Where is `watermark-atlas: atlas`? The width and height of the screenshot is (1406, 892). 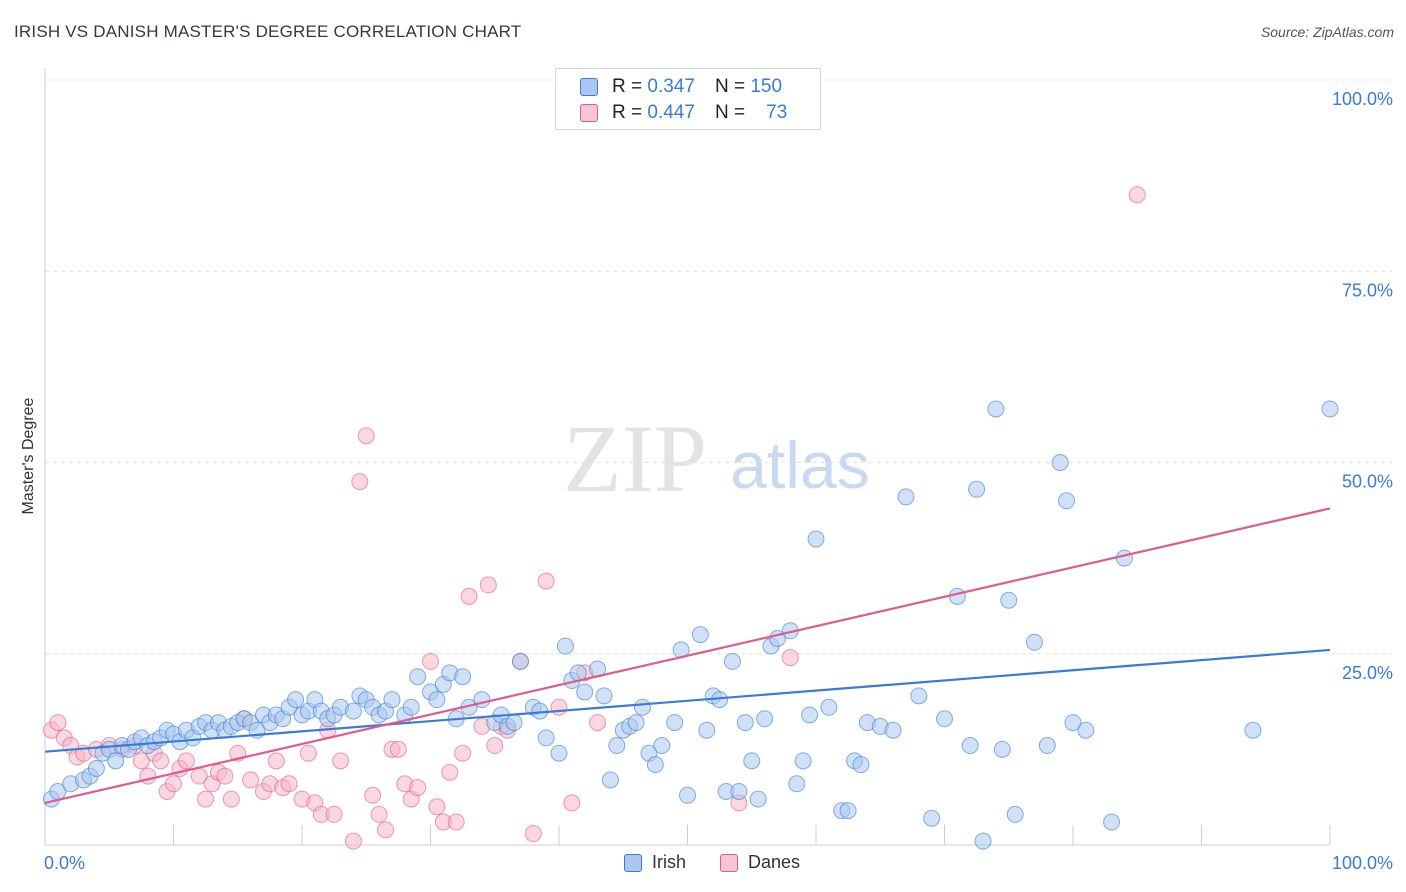 watermark-atlas: atlas is located at coordinates (799, 465).